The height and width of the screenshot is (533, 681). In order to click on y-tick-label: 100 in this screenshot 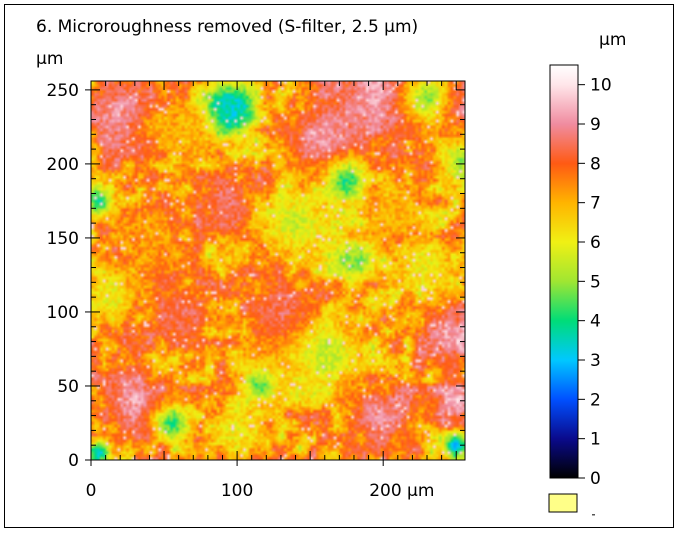, I will do `click(63, 313)`.